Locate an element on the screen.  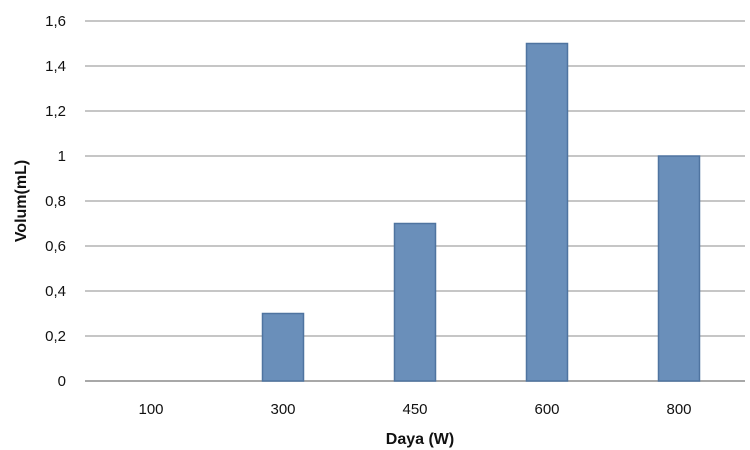
y-tick-label: 0 is located at coordinates (62, 381).